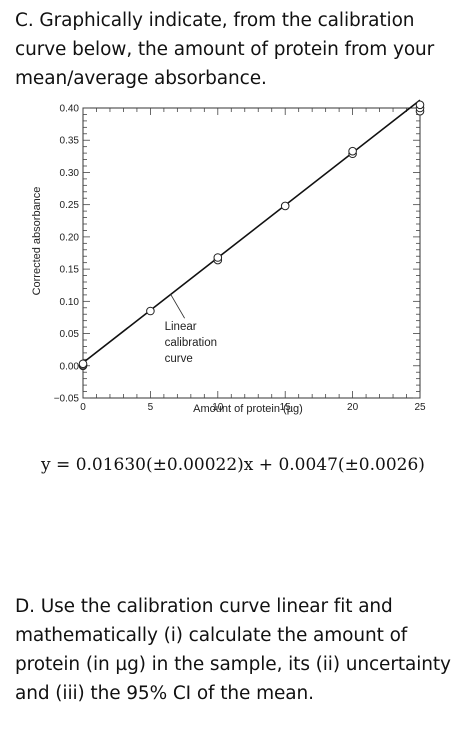  I want to click on x-tick-label: 5, so click(151, 407).